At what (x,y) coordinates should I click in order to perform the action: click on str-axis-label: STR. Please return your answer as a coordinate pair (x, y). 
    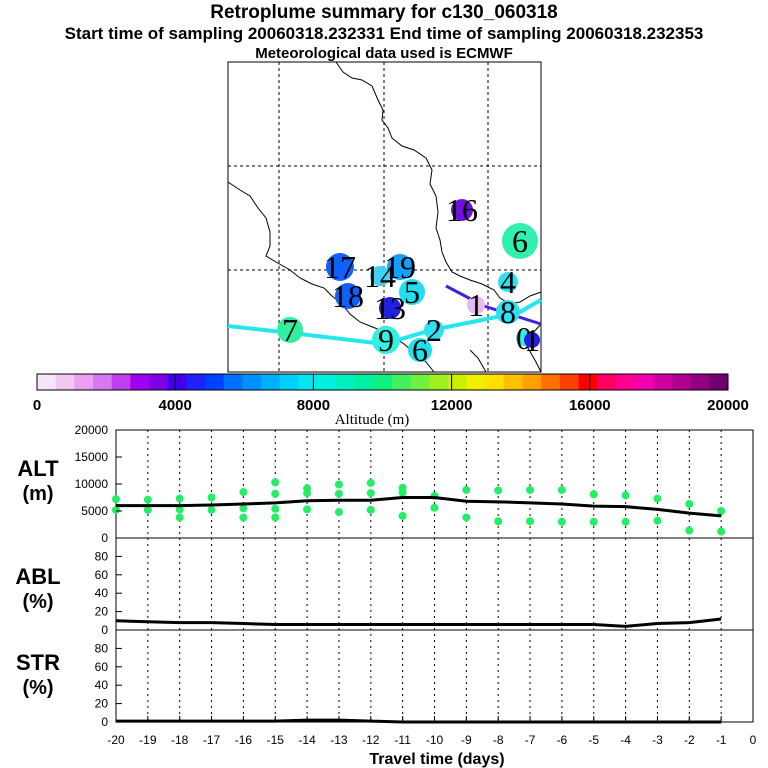
    Looking at the image, I should click on (38, 662).